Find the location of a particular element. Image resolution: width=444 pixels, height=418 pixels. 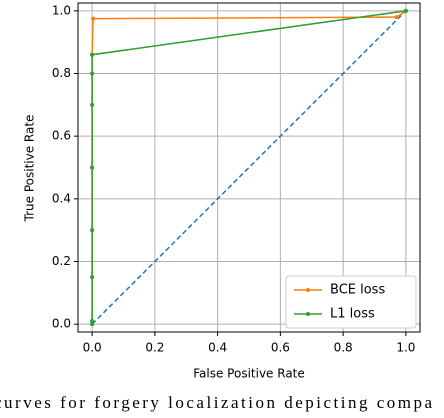

y-axis-label: True Positive Rate is located at coordinates (30, 169).